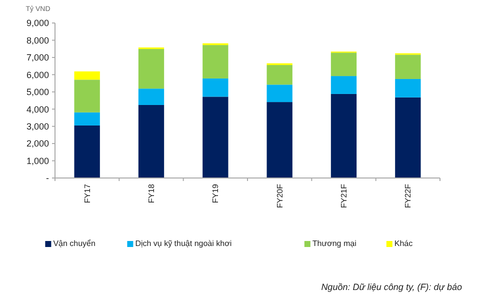 Image resolution: width=480 pixels, height=303 pixels. I want to click on y-tick-label: 5,000, so click(37, 92).